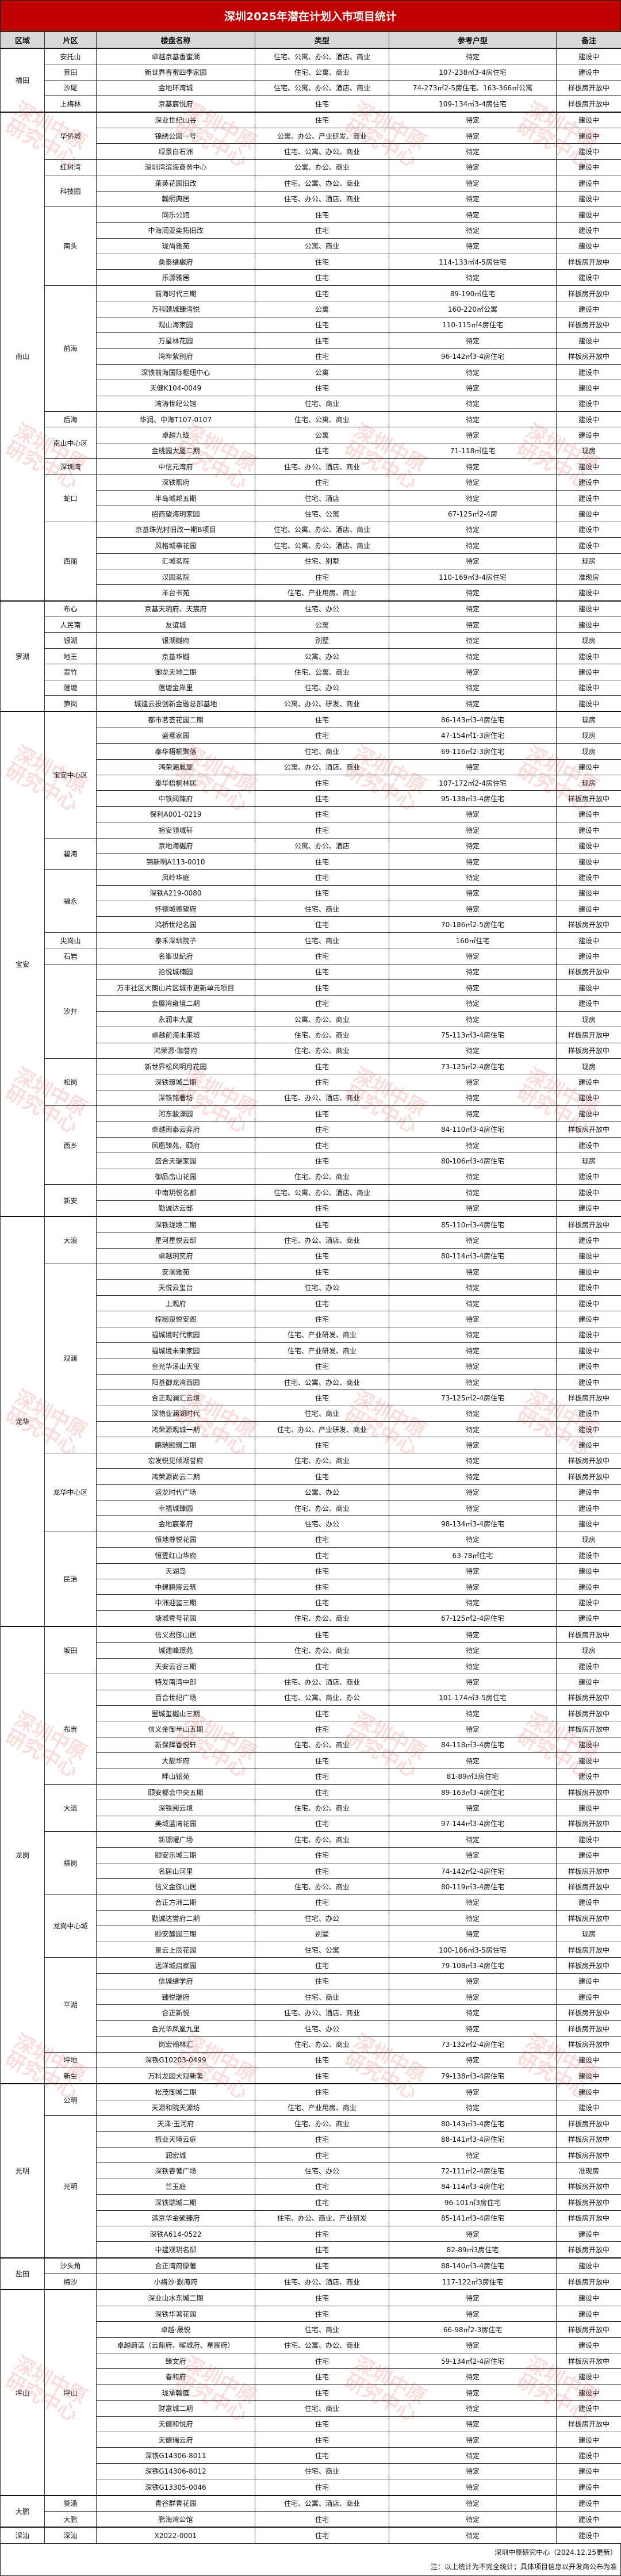  Describe the element at coordinates (176, 1918) in the screenshot. I see `project-name: 勤诚达誉府二期` at that location.